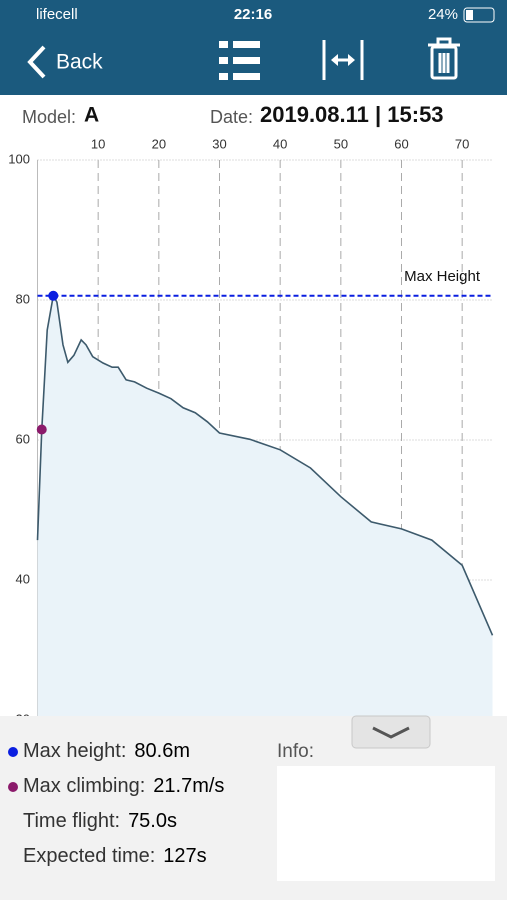 This screenshot has width=507, height=905. Describe the element at coordinates (159, 143) in the screenshot. I see `x-tick-label: 20` at that location.